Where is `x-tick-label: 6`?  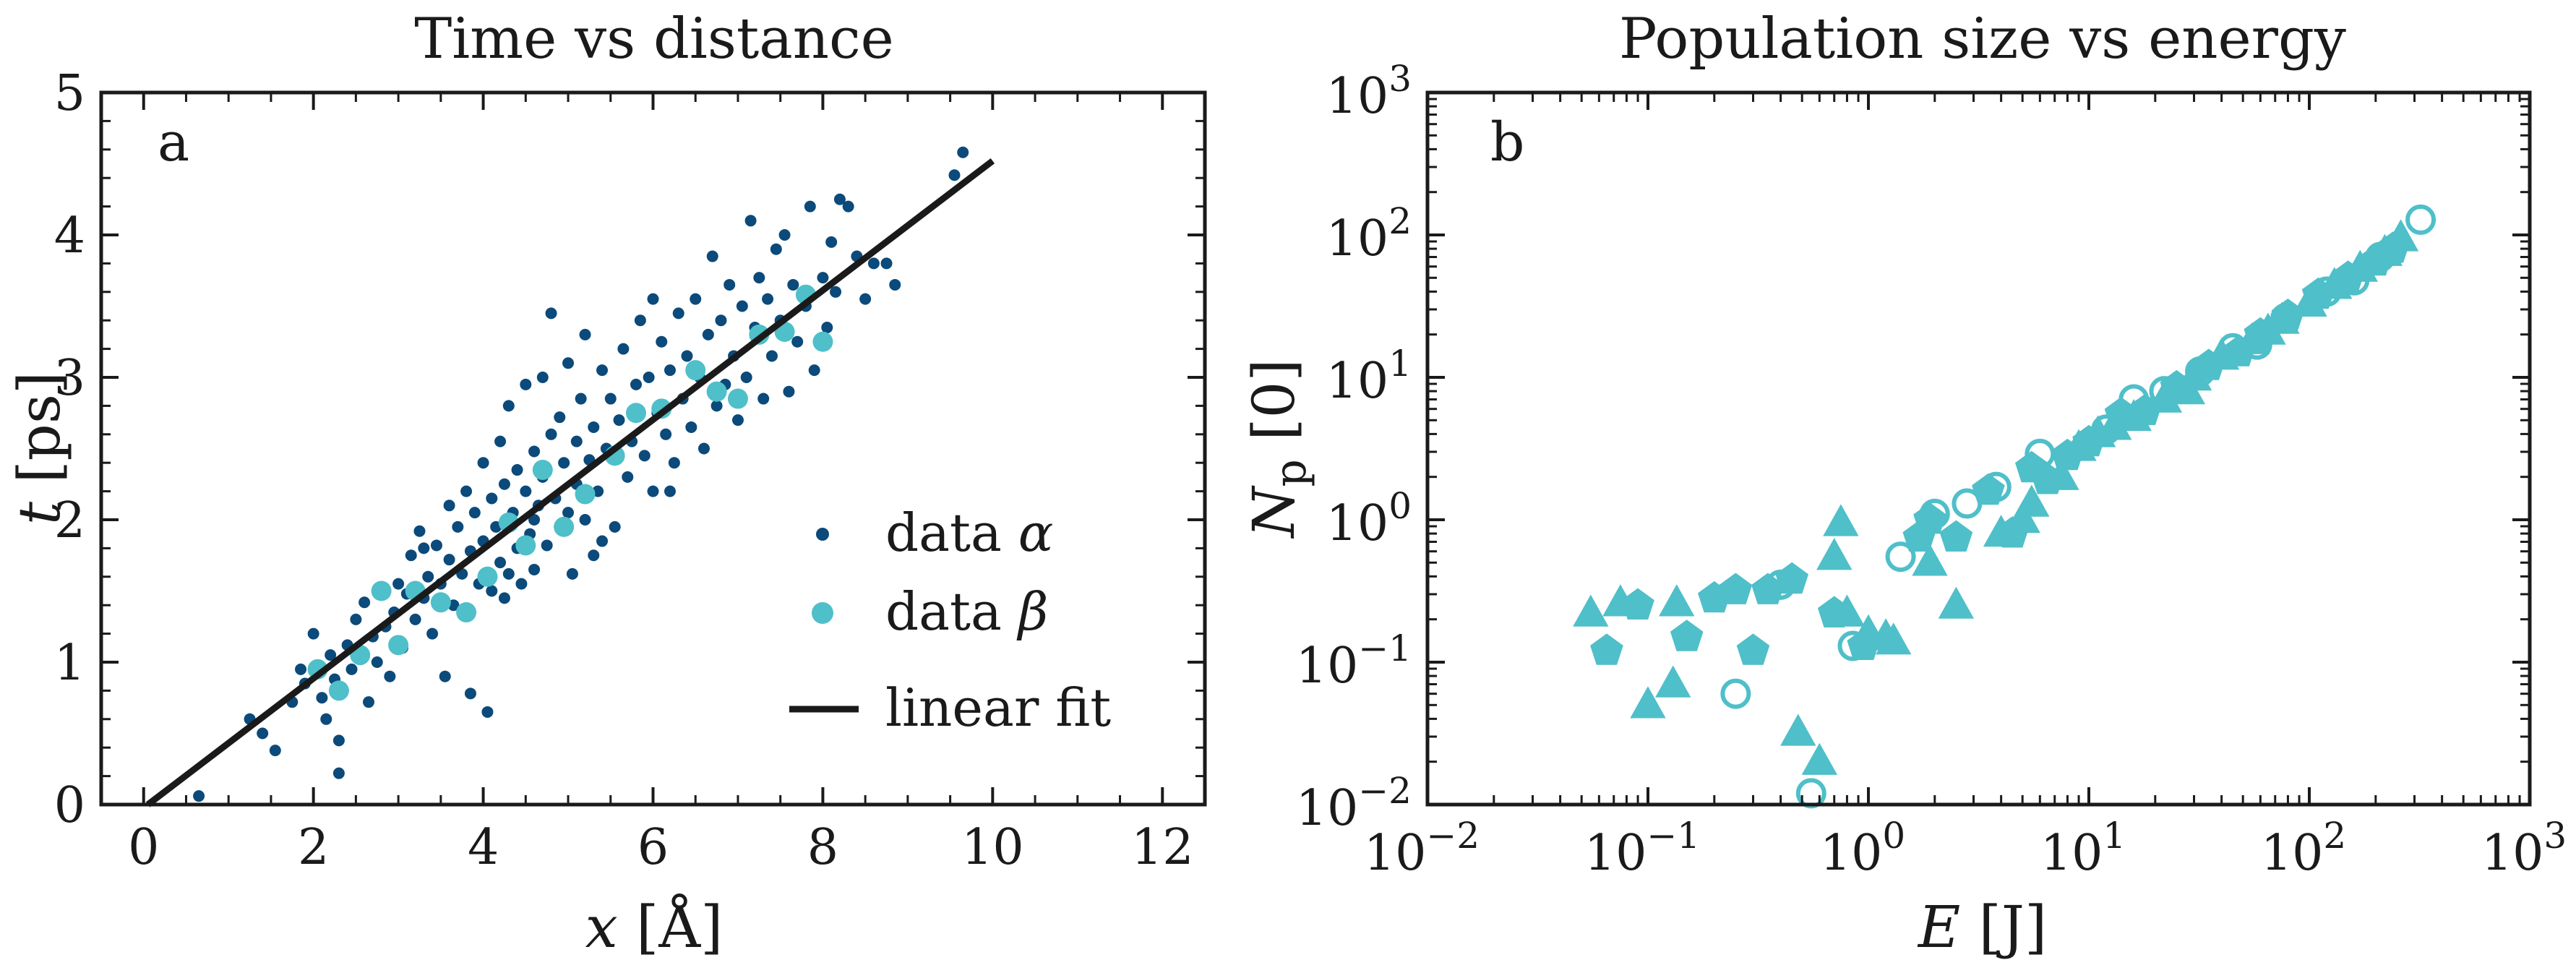
x-tick-label: 6 is located at coordinates (653, 847).